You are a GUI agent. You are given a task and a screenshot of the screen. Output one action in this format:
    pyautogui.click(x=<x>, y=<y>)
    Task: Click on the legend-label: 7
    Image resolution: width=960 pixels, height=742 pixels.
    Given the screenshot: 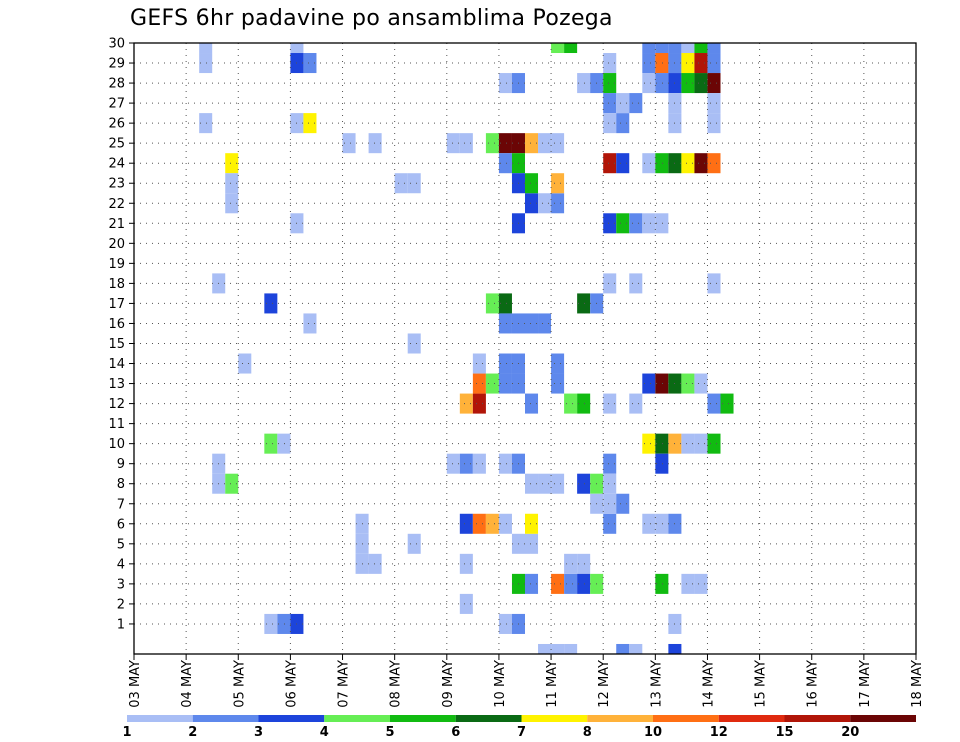 What is the action you would take?
    pyautogui.click(x=521, y=732)
    